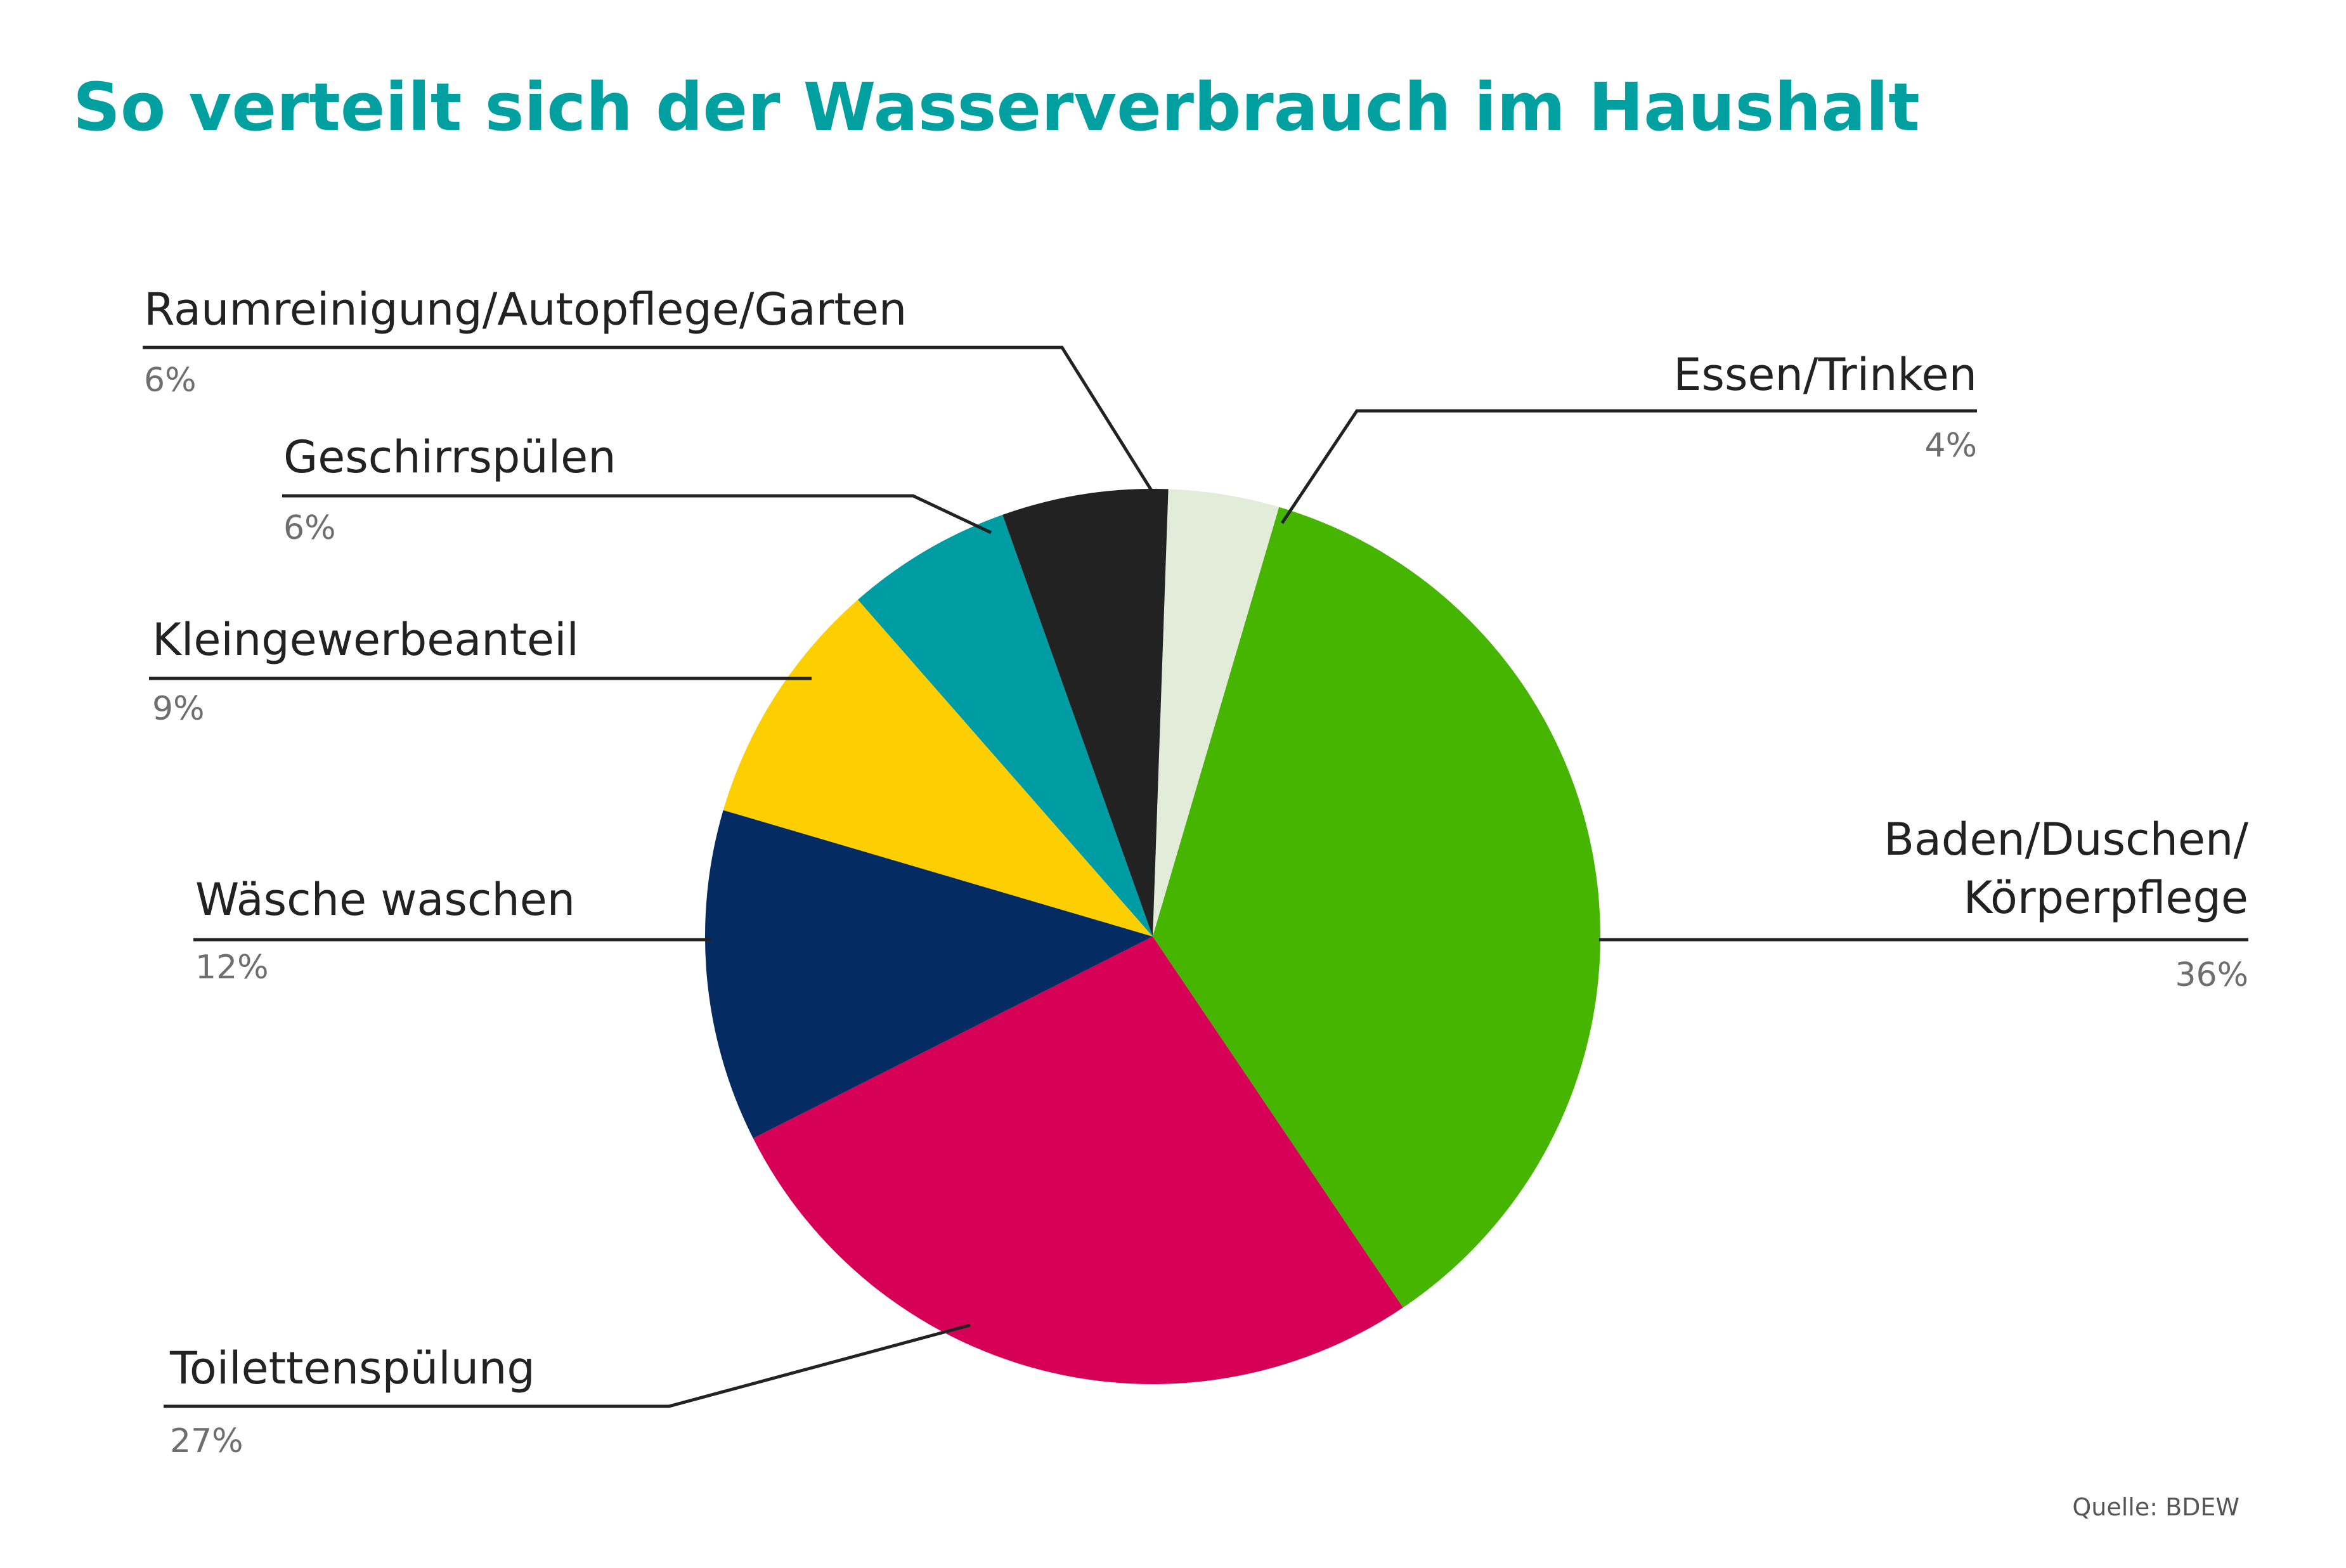  I want to click on slice-waesche-waschen, so click(928, 974).